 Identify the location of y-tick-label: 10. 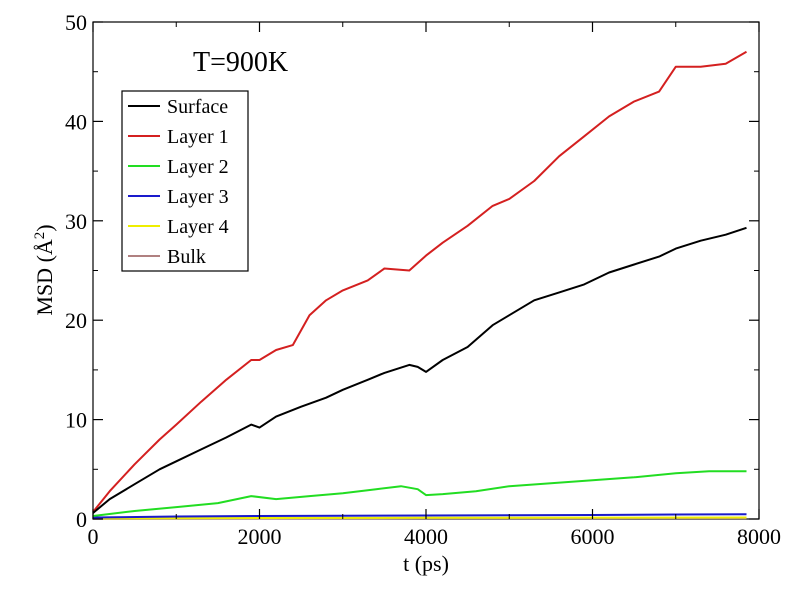
(76, 420).